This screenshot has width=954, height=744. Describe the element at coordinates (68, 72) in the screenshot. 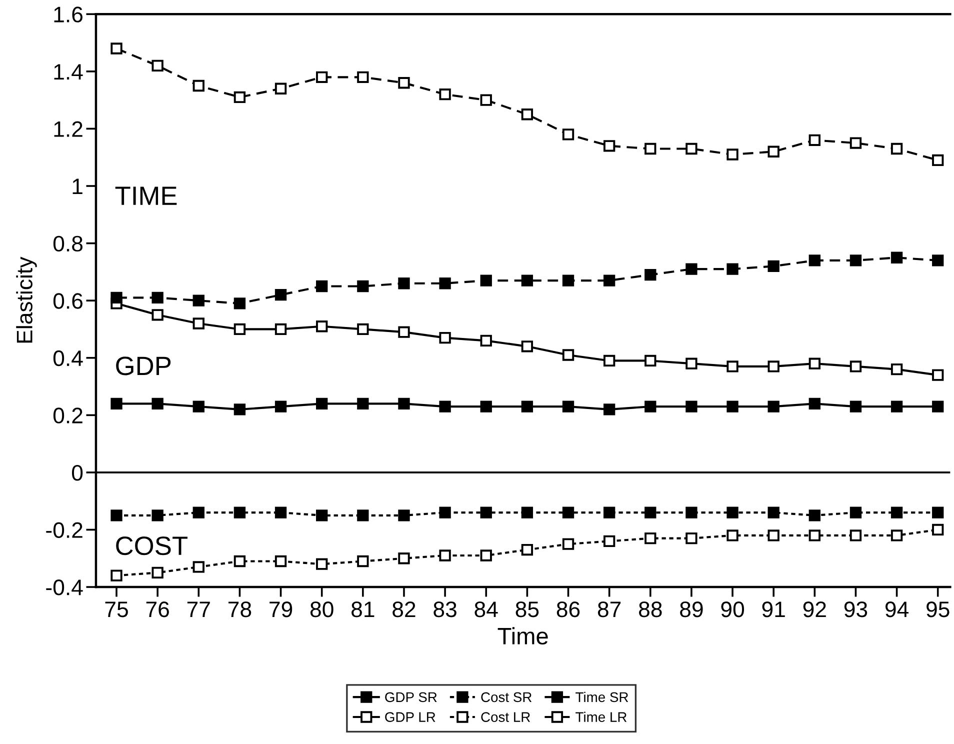

I see `y-tick-label: 1.4` at that location.